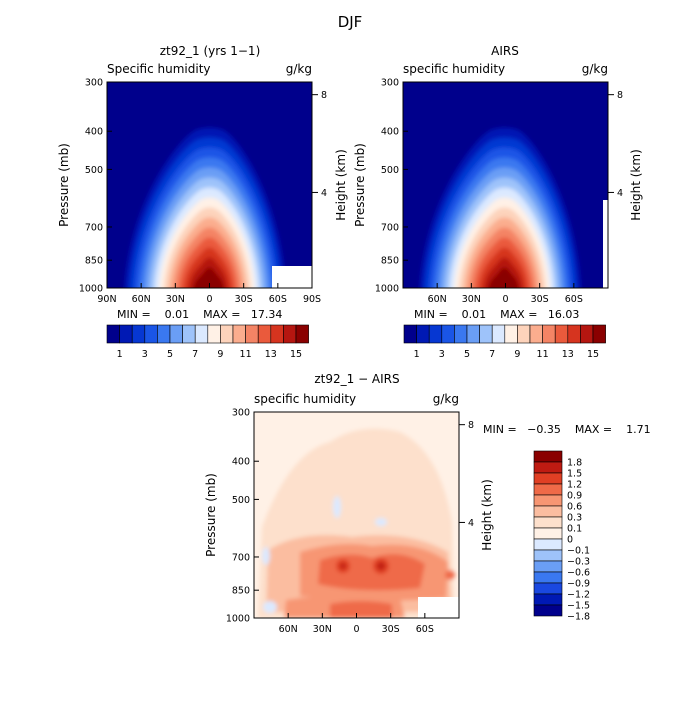  Describe the element at coordinates (505, 185) in the screenshot. I see `panel2-plot-area` at that location.